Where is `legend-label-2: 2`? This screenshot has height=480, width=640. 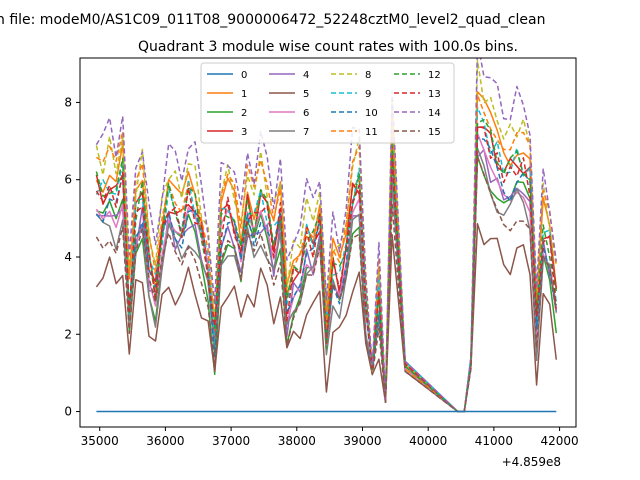 legend-label-2: 2 is located at coordinates (244, 113).